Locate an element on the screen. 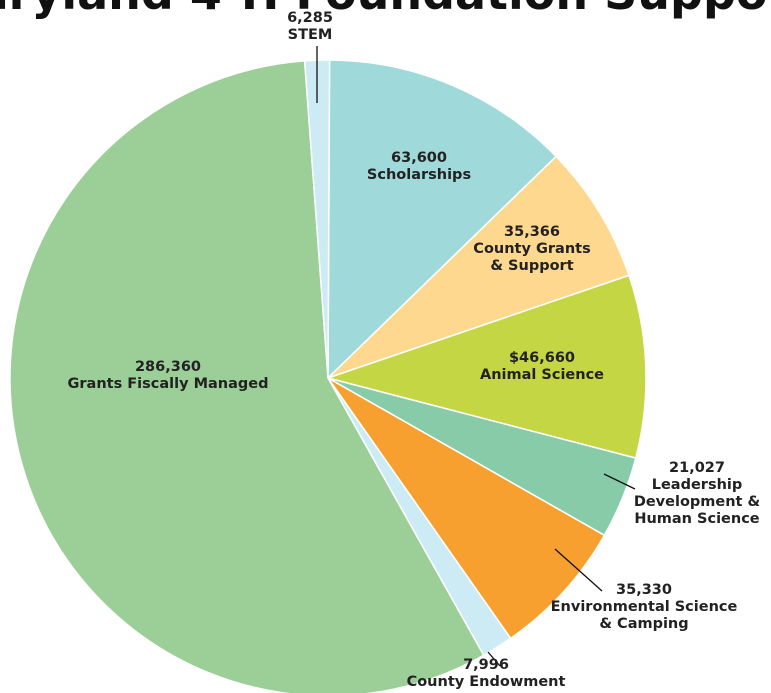 Image resolution: width=771 pixels, height=693 pixels. slice-value: $46,660 is located at coordinates (542, 358).